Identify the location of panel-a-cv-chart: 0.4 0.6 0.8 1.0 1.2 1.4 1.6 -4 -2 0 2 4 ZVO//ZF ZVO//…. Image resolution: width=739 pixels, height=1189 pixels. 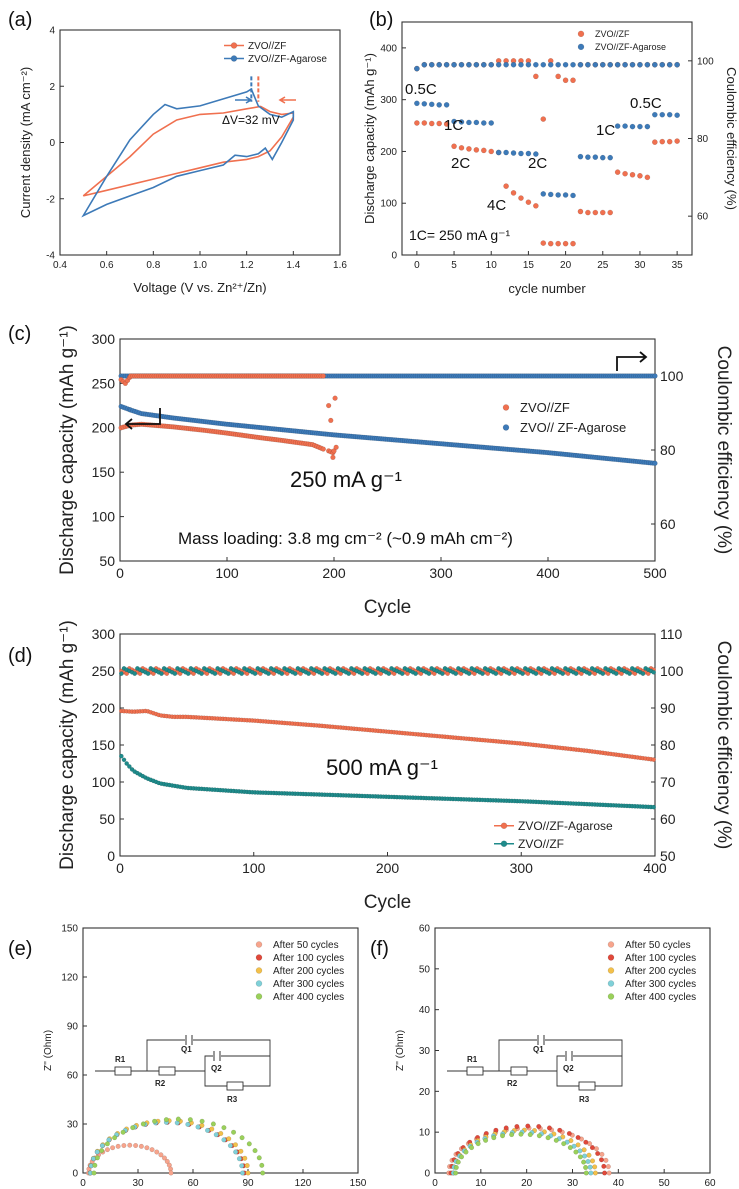
(182, 161).